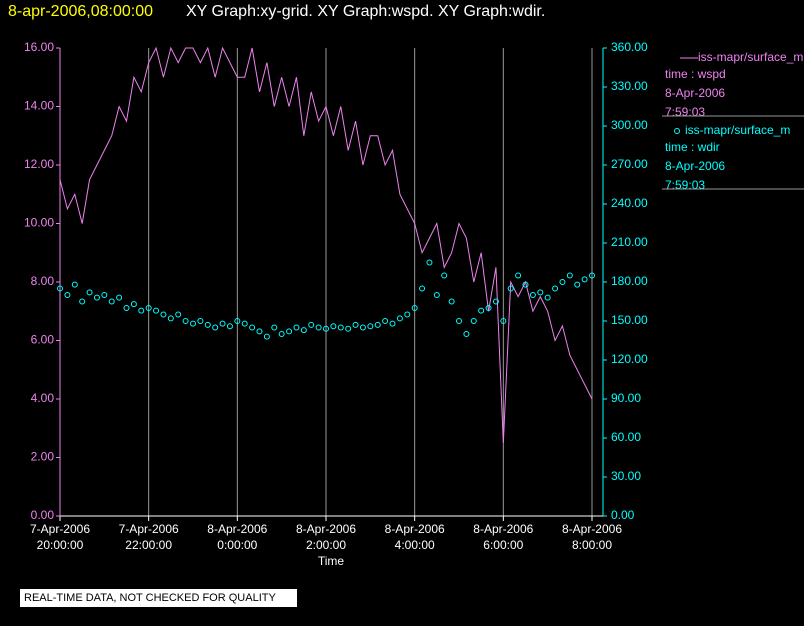 The image size is (804, 626). I want to click on y-tick-label: 10.00, so click(39, 223).